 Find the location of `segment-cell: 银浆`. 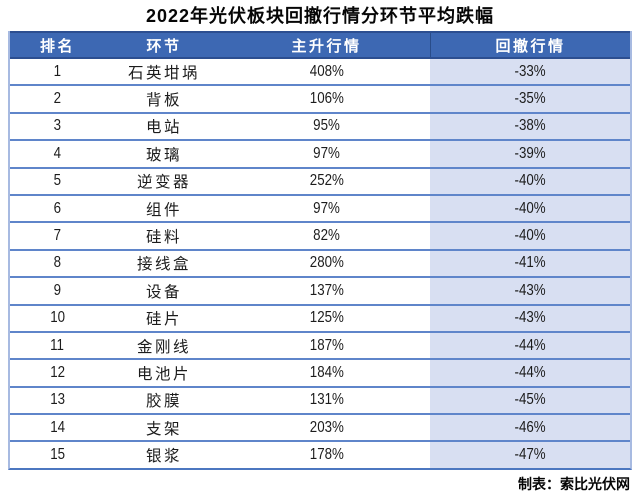

segment-cell: 银浆 is located at coordinates (164, 454).